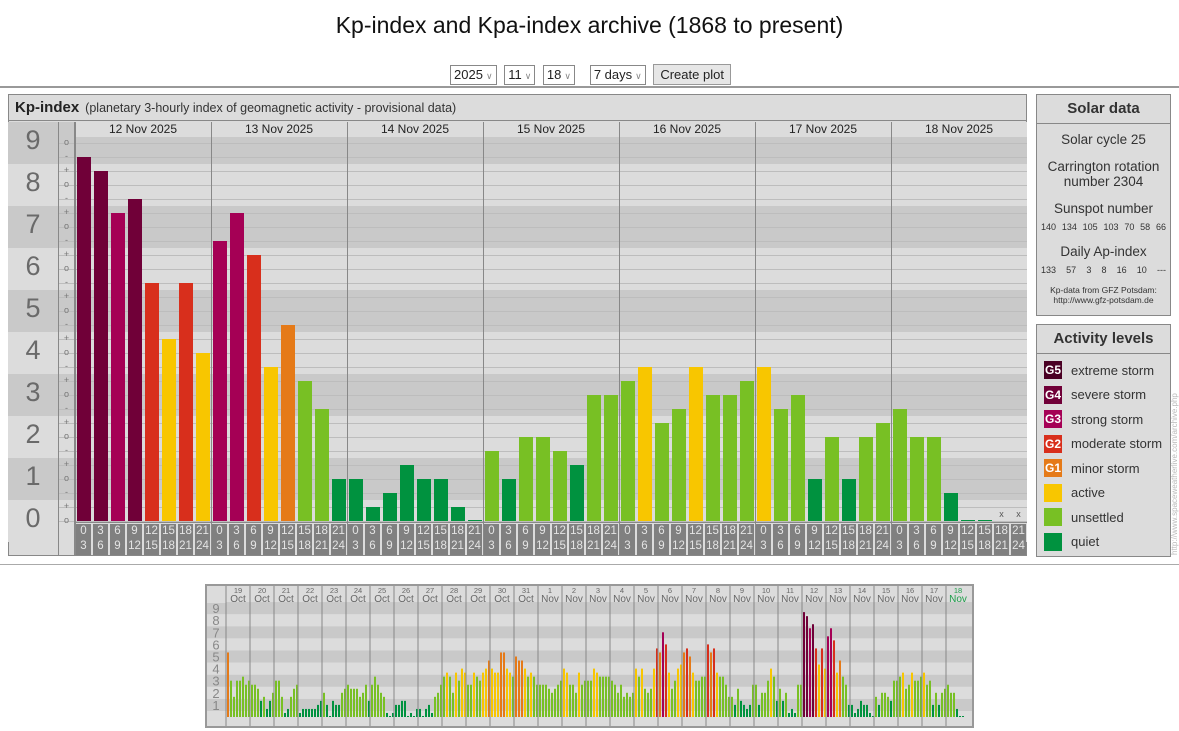  Describe the element at coordinates (33, 434) in the screenshot. I see `axis-label-2: 2` at that location.